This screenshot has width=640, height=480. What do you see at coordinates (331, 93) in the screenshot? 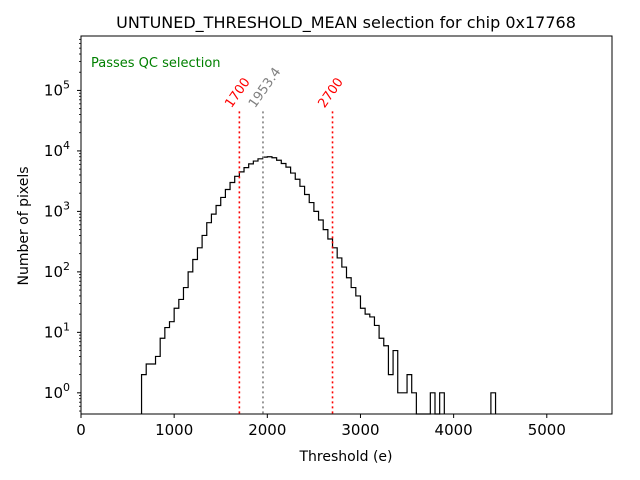
I see `threshold-line-label: 2700` at bounding box center [331, 93].